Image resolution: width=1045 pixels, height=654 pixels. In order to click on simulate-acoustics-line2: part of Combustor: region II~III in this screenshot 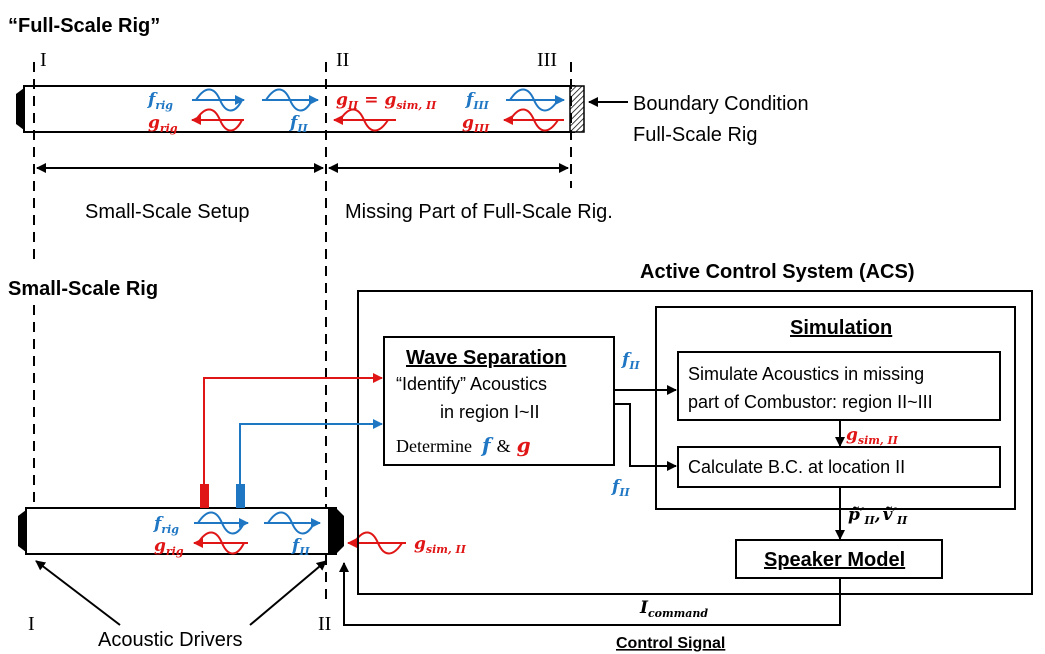, I will do `click(810, 402)`.